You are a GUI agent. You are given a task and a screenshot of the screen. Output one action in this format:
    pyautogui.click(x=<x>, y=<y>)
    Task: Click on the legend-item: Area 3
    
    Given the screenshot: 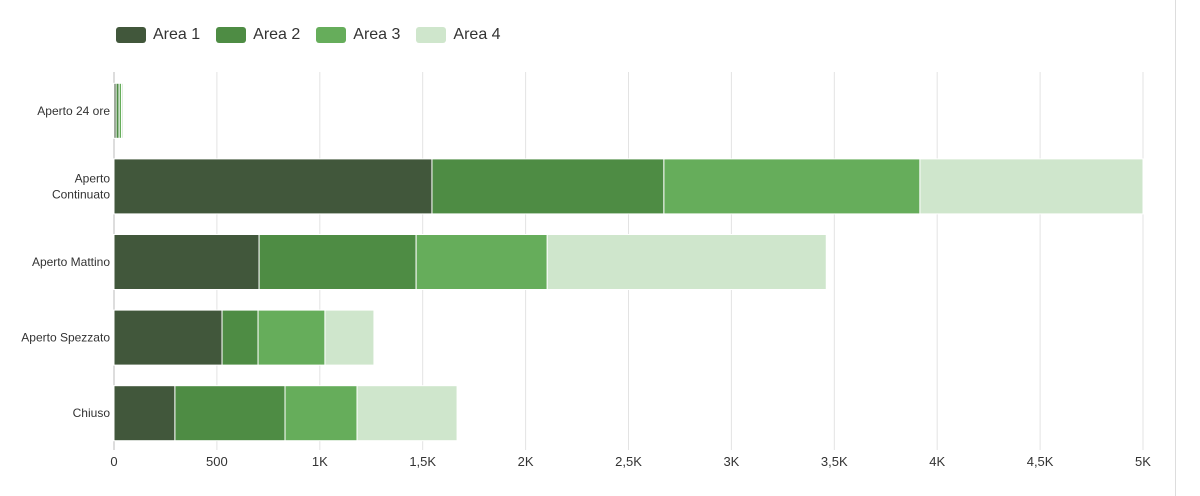 What is the action you would take?
    pyautogui.click(x=358, y=35)
    